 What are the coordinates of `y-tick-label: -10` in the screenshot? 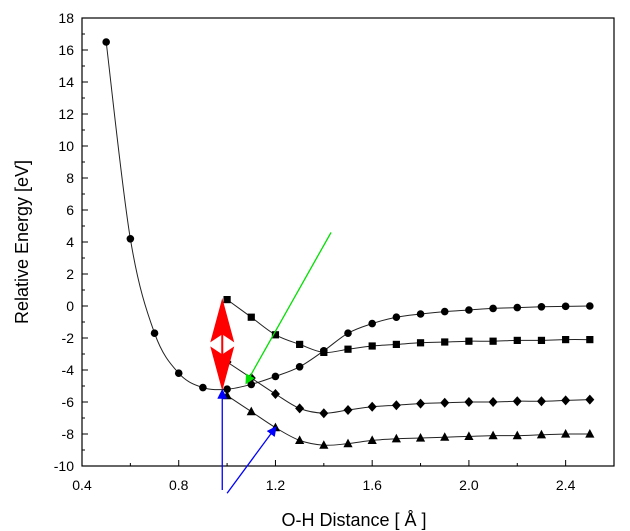 It's located at (64, 466).